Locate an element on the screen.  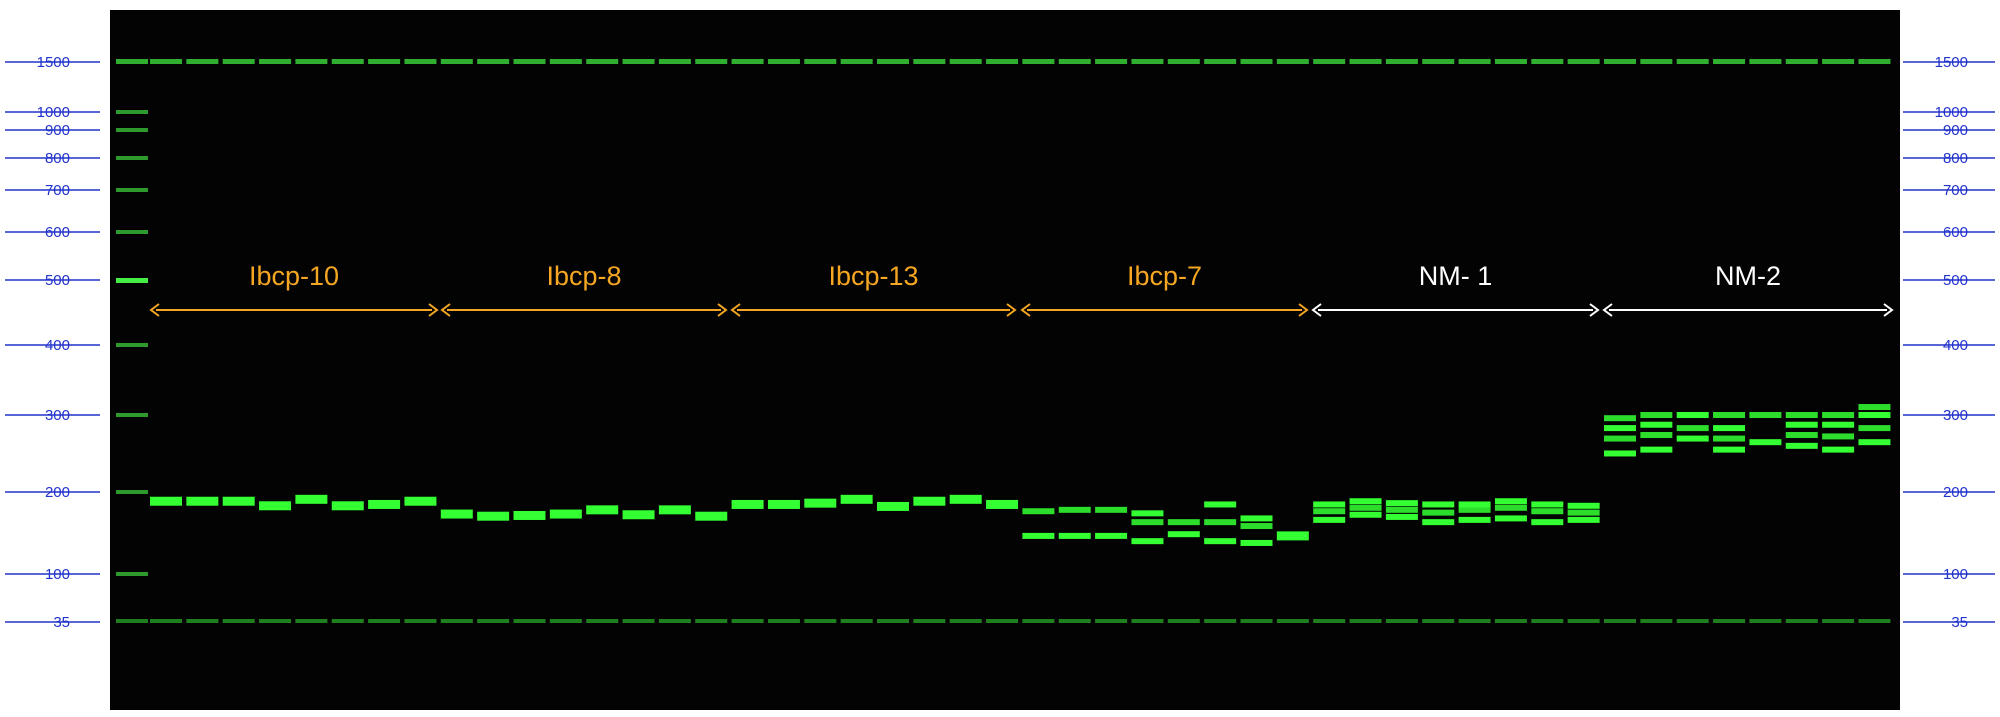
group-label: Ibcp-10 is located at coordinates (294, 276).